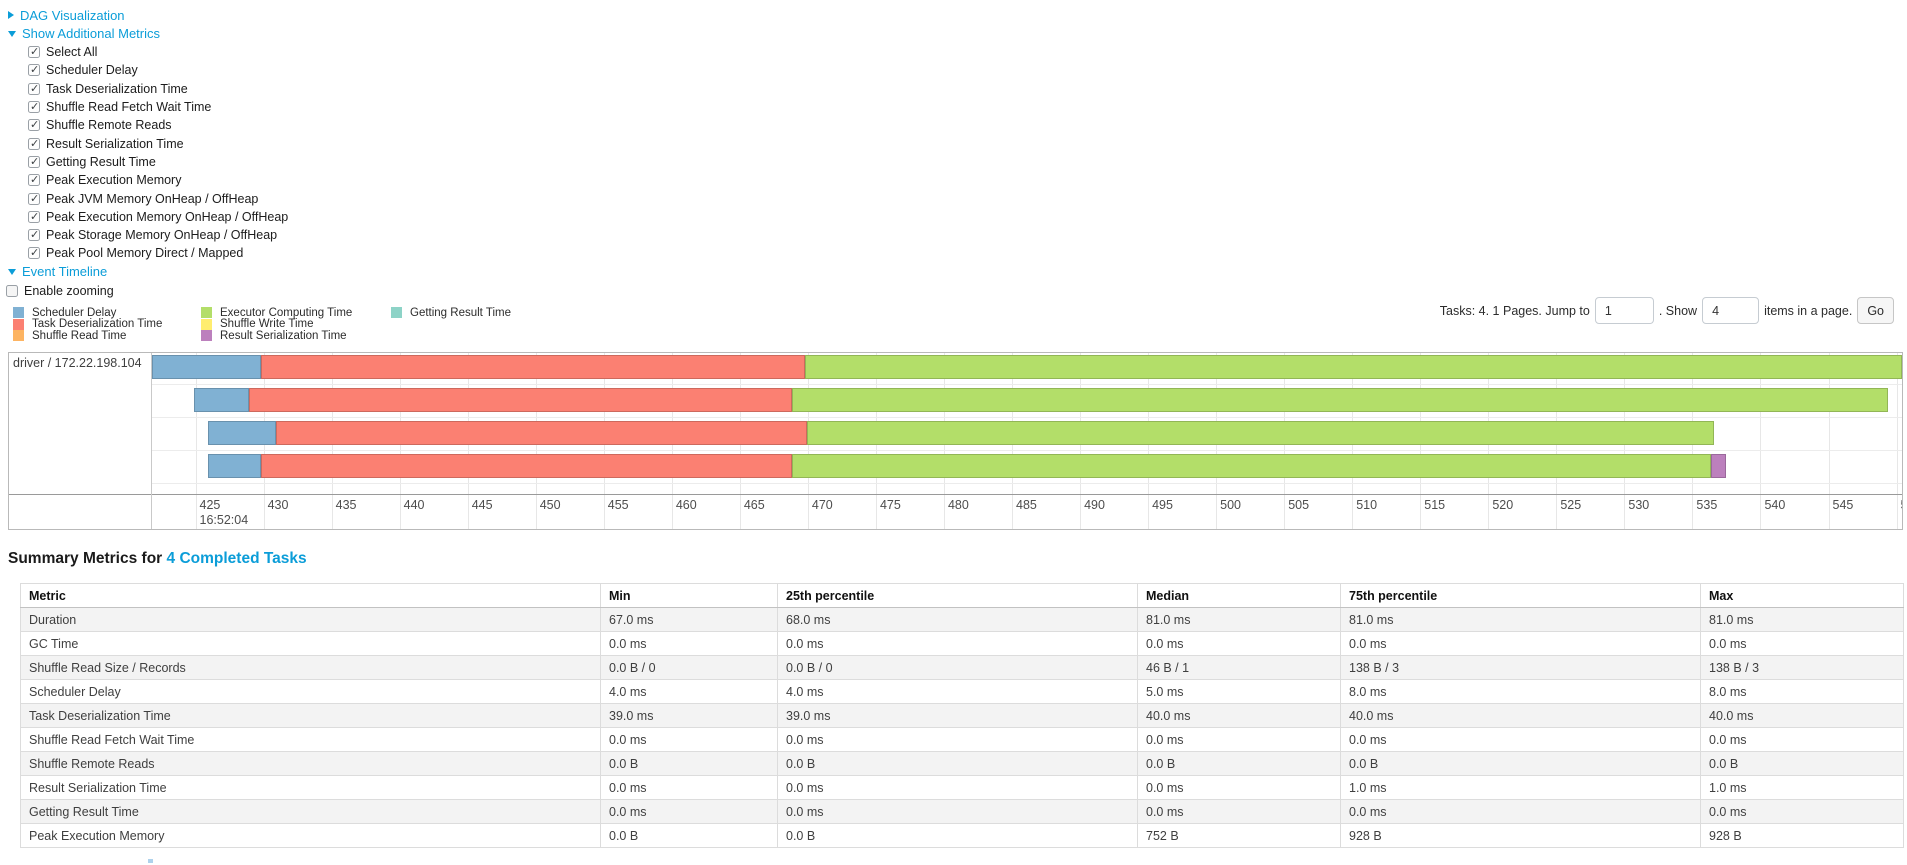 Image resolution: width=1907 pixels, height=865 pixels. I want to click on metric-option-row: Peak Execution Memory, so click(158, 180).